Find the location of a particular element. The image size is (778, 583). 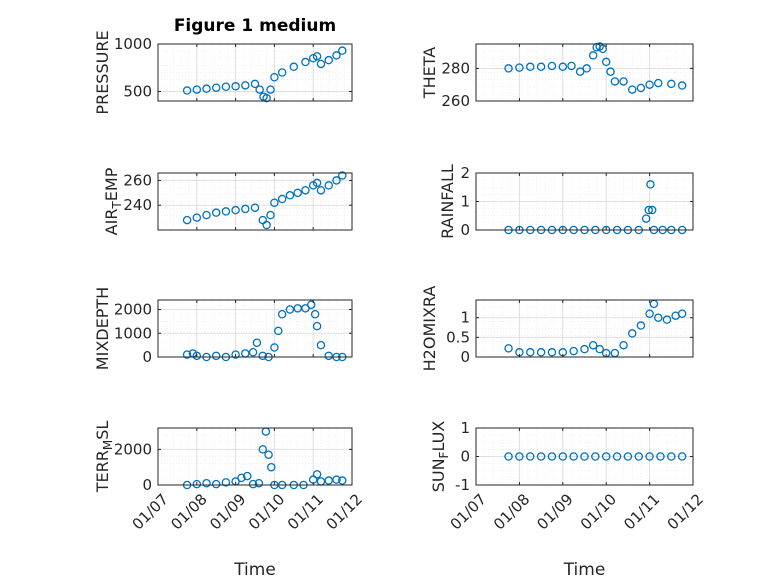

x-tick-label: 01/09 is located at coordinates (227, 511).